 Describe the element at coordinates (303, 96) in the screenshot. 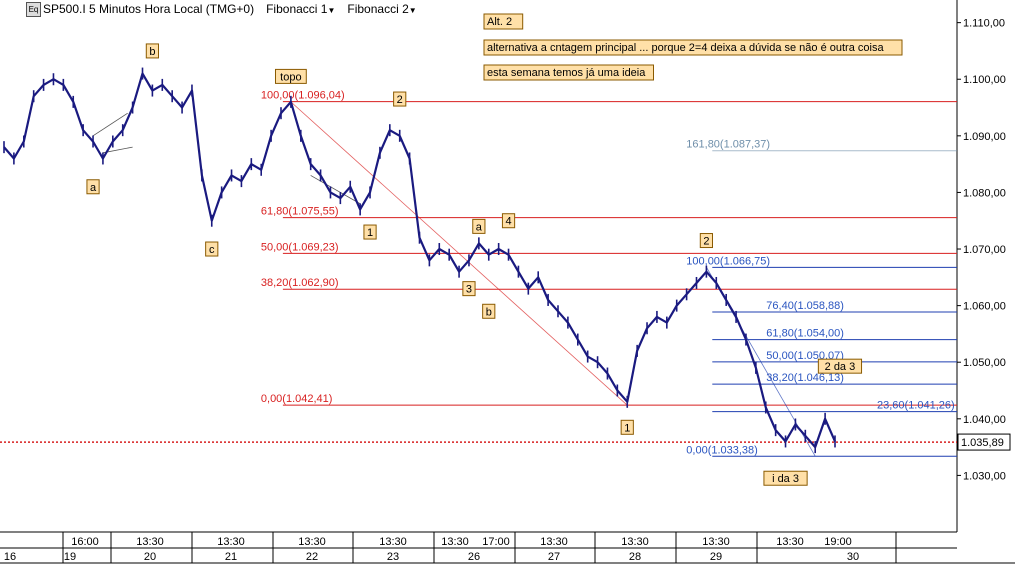

I see `fib1-level-label: 100,00(1.096,04)` at that location.